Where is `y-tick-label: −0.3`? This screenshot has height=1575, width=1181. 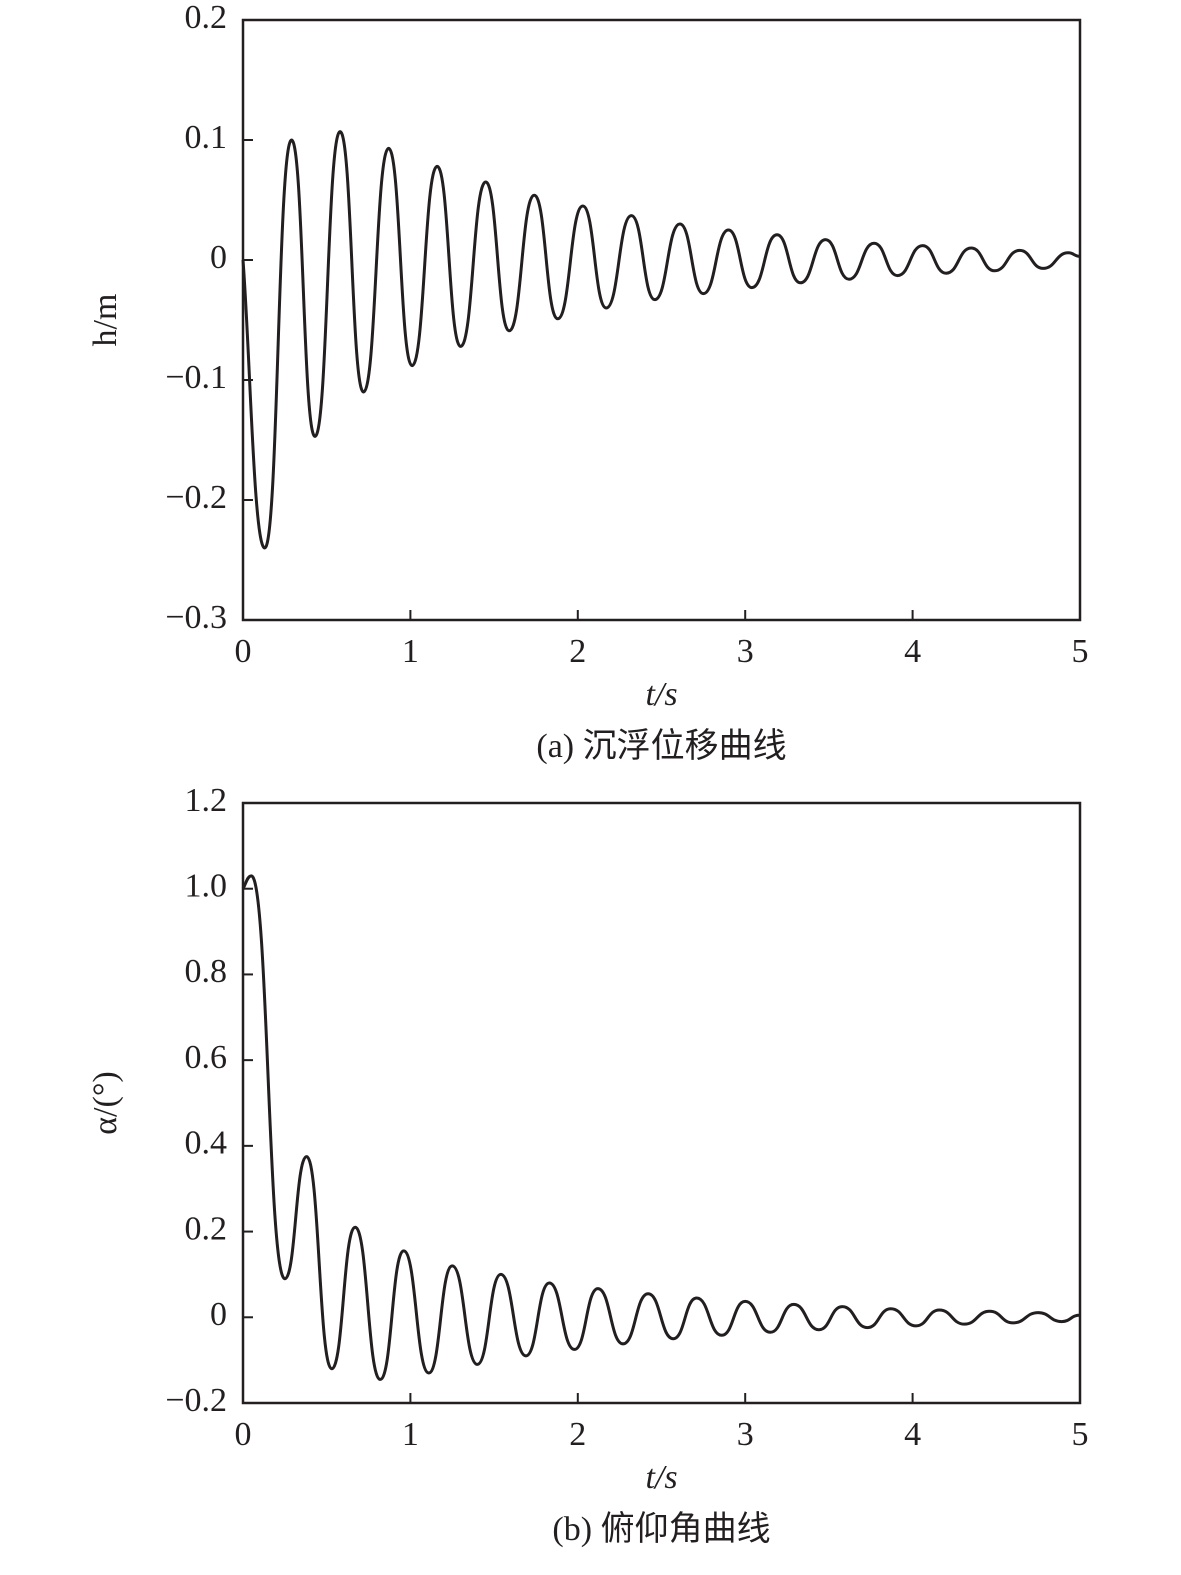 y-tick-label: −0.3 is located at coordinates (196, 617).